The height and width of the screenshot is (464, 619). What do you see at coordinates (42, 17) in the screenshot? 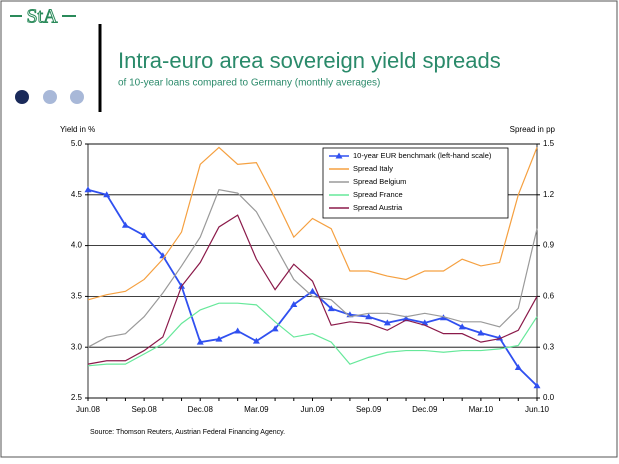
I see `logo: StA` at bounding box center [42, 17].